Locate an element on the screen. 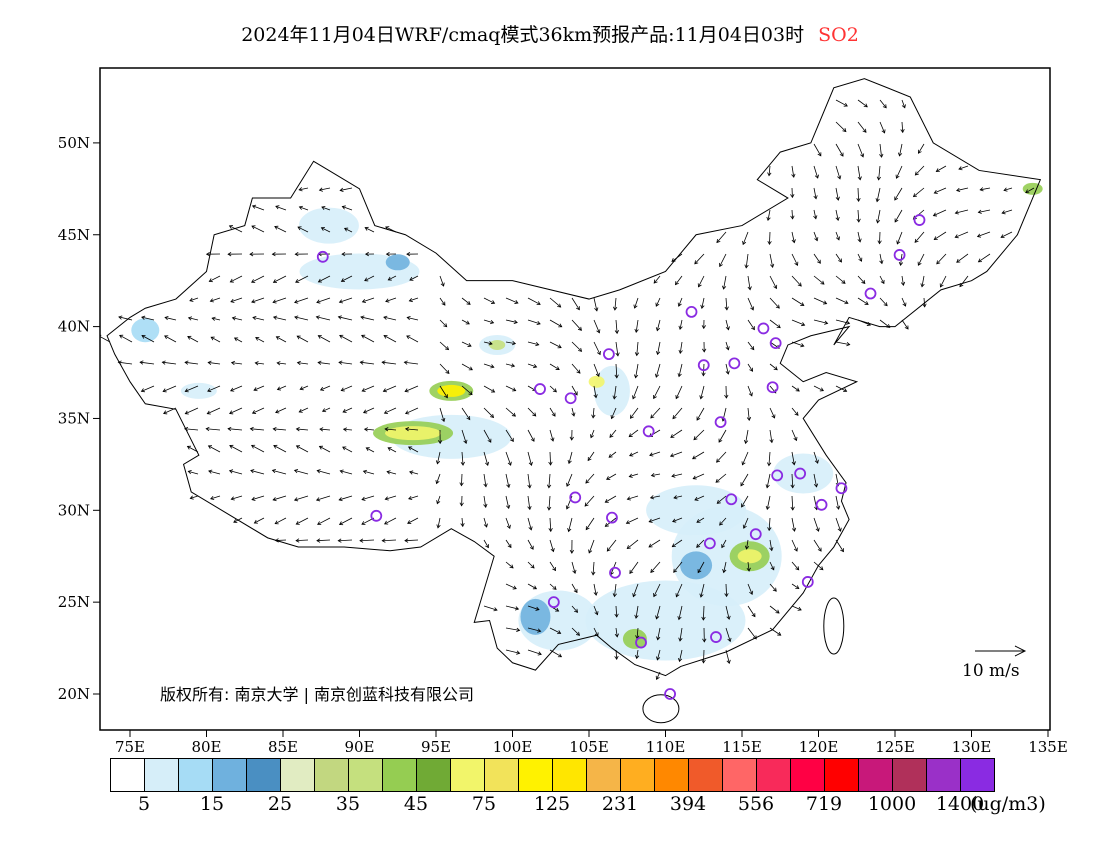 The width and height of the screenshot is (1100, 850). concentration-patch is located at coordinates (665, 620).